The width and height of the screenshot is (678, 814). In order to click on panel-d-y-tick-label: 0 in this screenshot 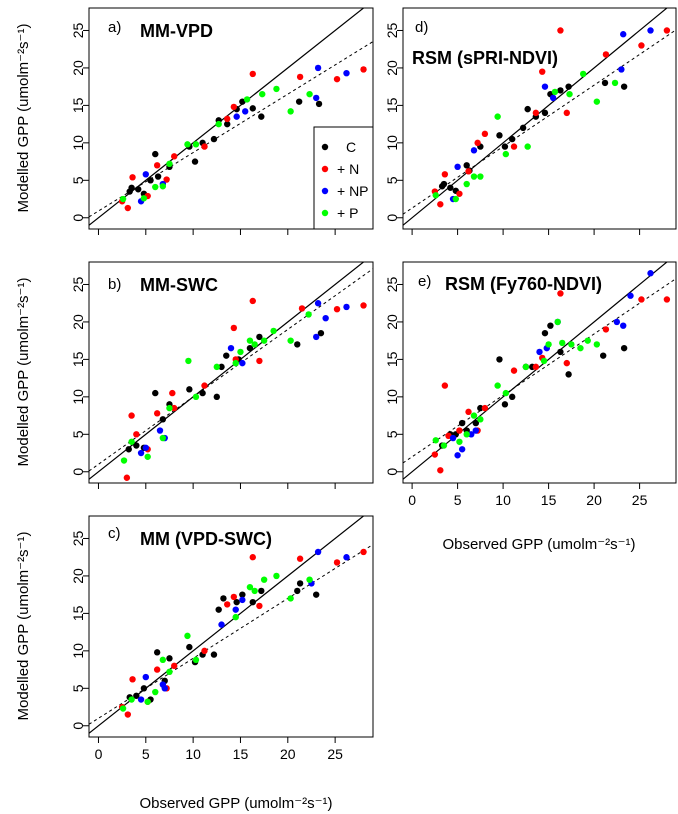, I will do `click(392, 218)`.